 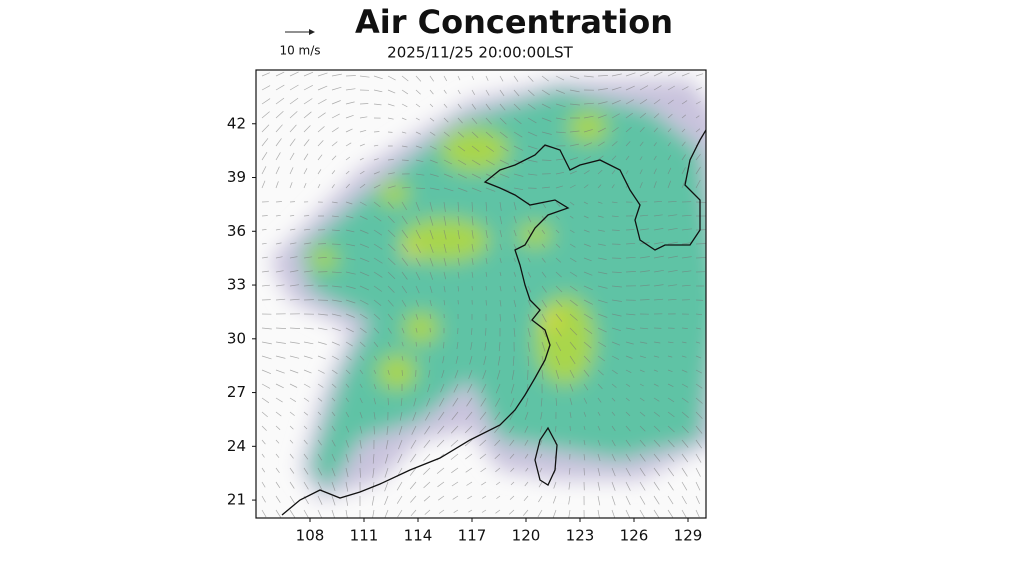 What do you see at coordinates (236, 123) in the screenshot?
I see `y-tick-label: 42` at bounding box center [236, 123].